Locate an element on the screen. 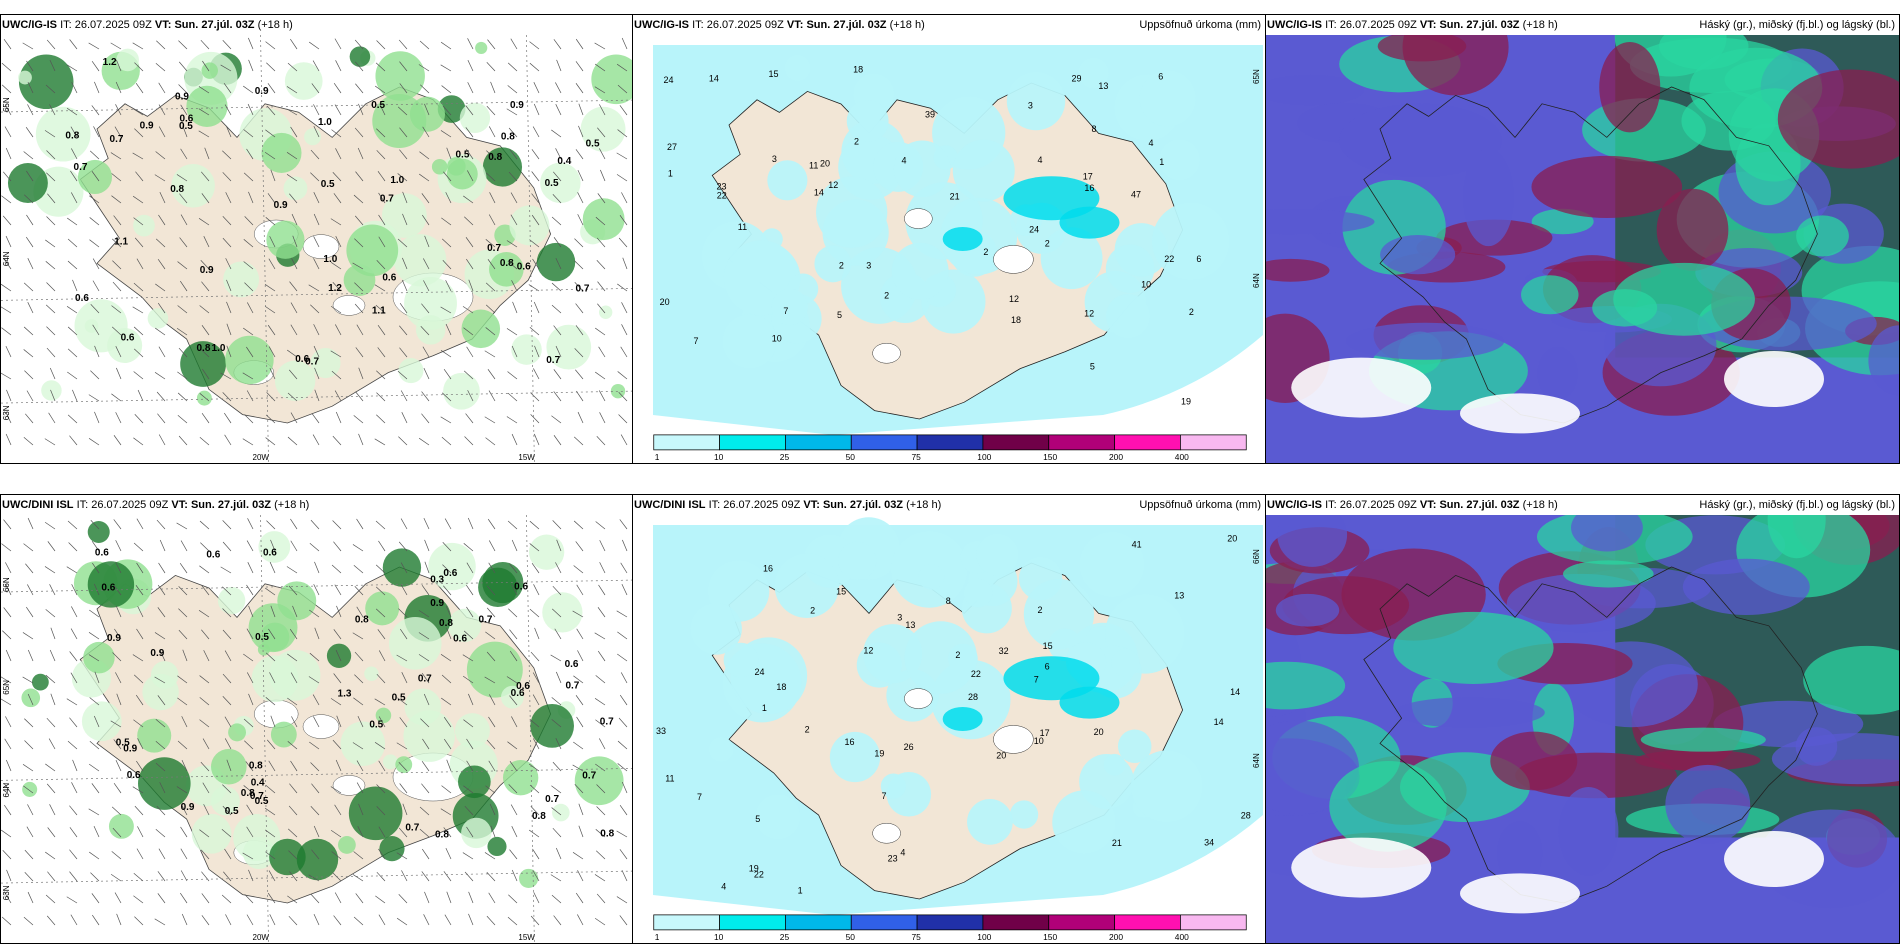  precip-value: 0.9 is located at coordinates (188, 807).